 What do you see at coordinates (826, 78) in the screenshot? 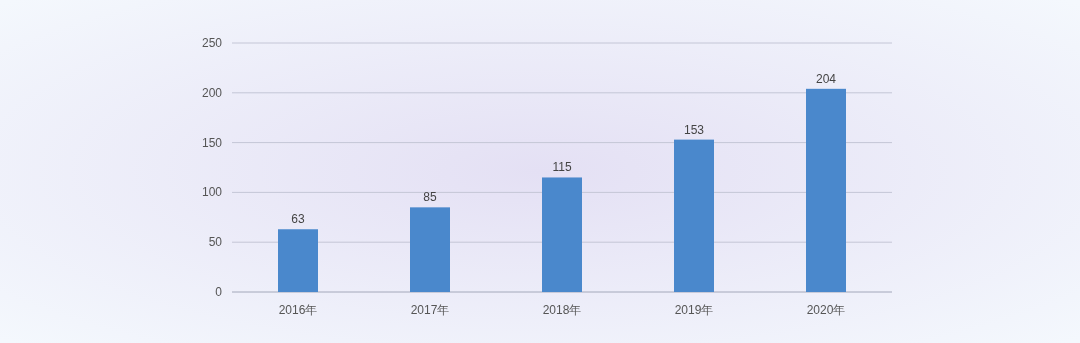
I see `data-label: 204` at bounding box center [826, 78].